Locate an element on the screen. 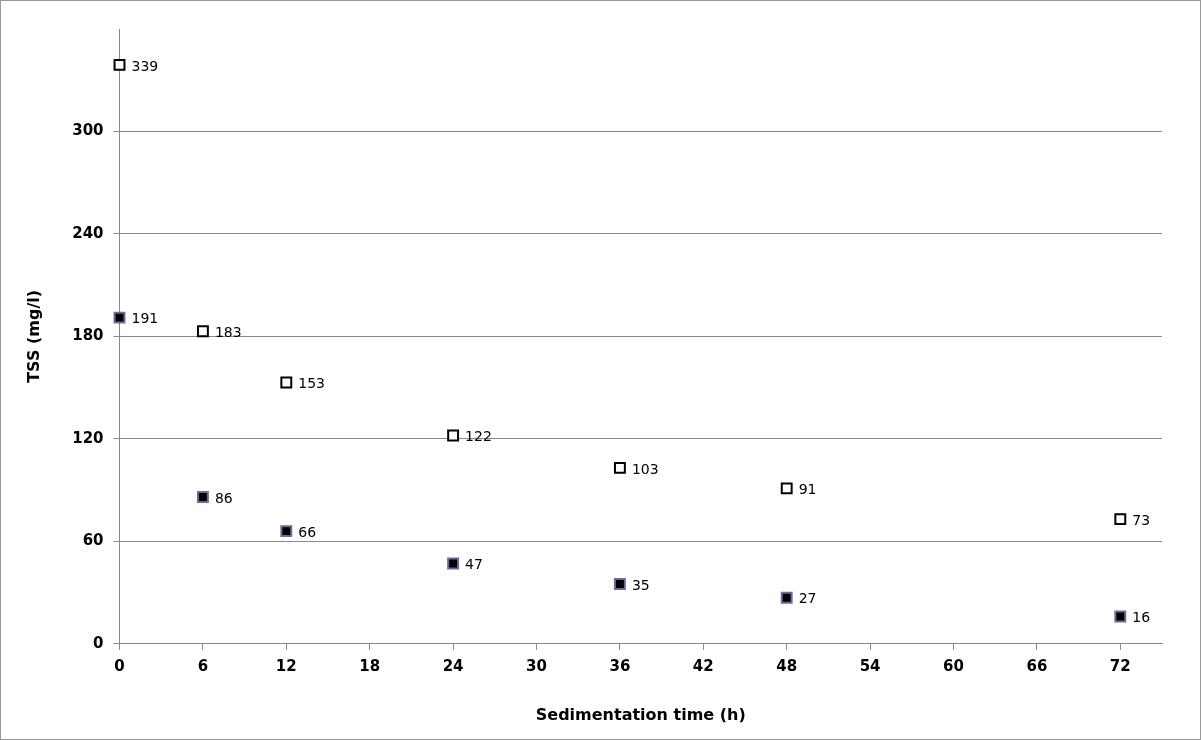 This screenshot has height=740, width=1201. y-axis-title: TSS (mg/l) is located at coordinates (33, 336).